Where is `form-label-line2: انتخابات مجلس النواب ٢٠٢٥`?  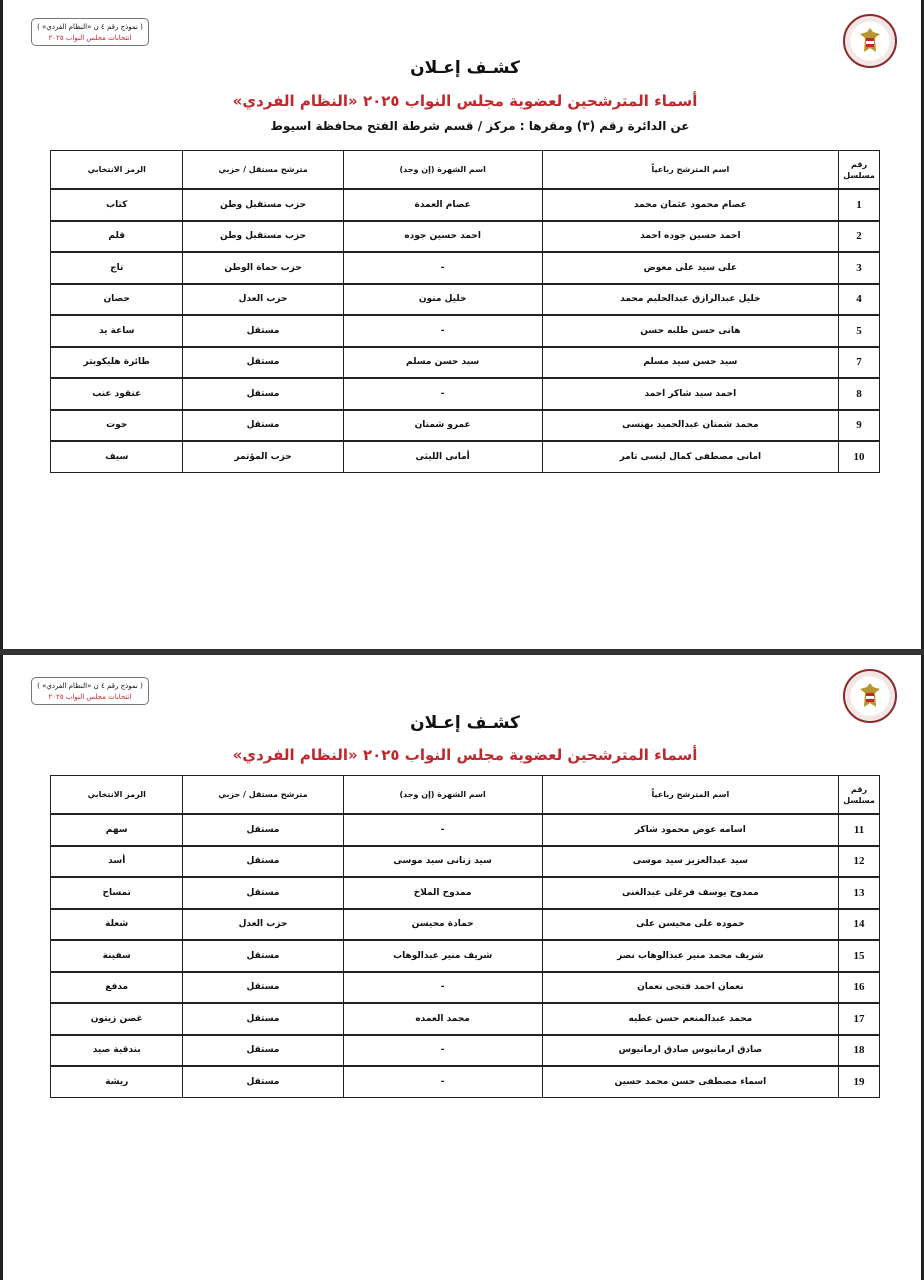 form-label-line2: انتخابات مجلس النواب ٢٠٢٥ is located at coordinates (90, 697).